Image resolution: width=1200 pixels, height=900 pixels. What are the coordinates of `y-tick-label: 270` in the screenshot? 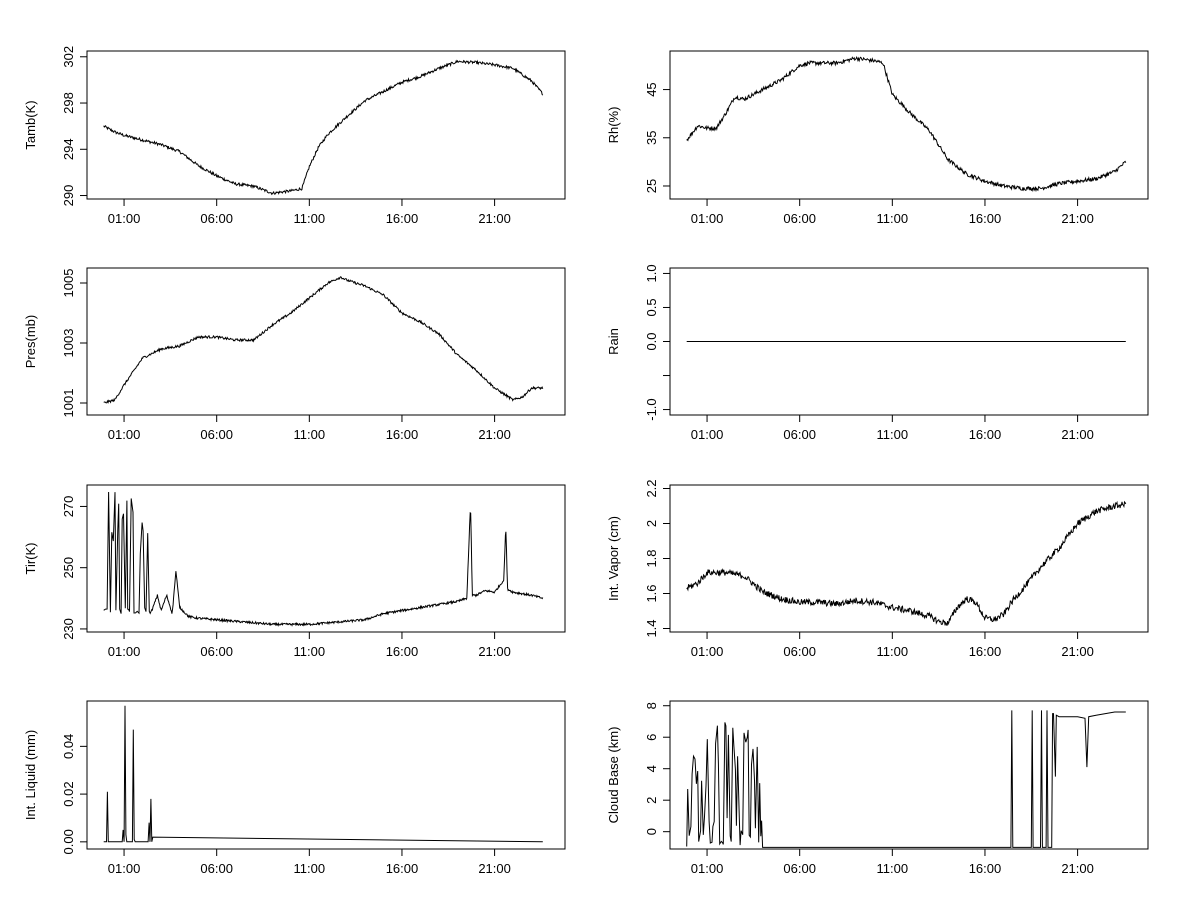 It's located at (68, 507).